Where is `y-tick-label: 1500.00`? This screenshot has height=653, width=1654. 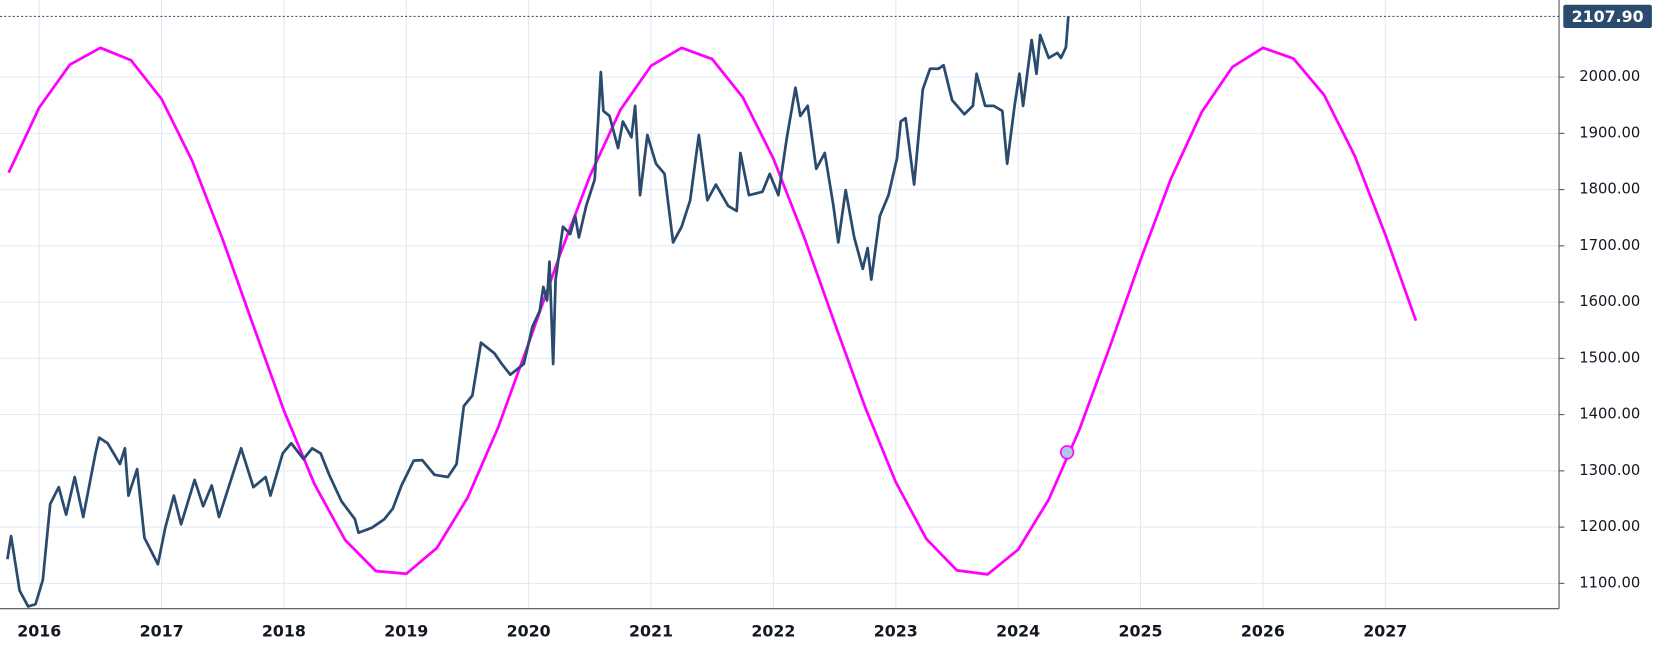 y-tick-label: 1500.00 is located at coordinates (1609, 357).